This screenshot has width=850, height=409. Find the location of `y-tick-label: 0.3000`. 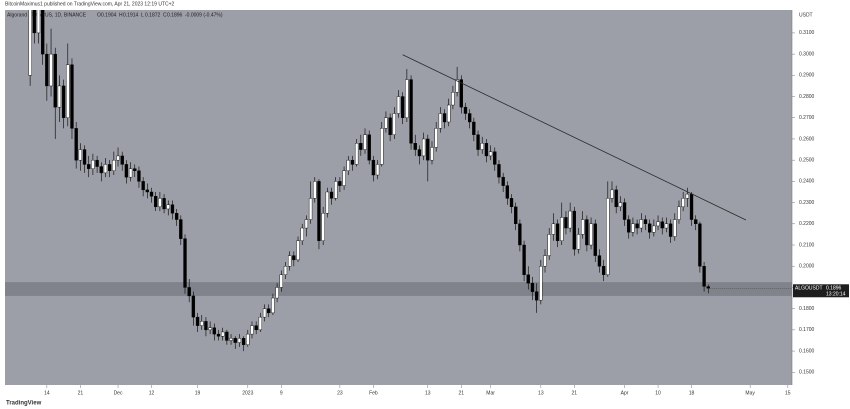

y-tick-label: 0.3000 is located at coordinates (807, 54).